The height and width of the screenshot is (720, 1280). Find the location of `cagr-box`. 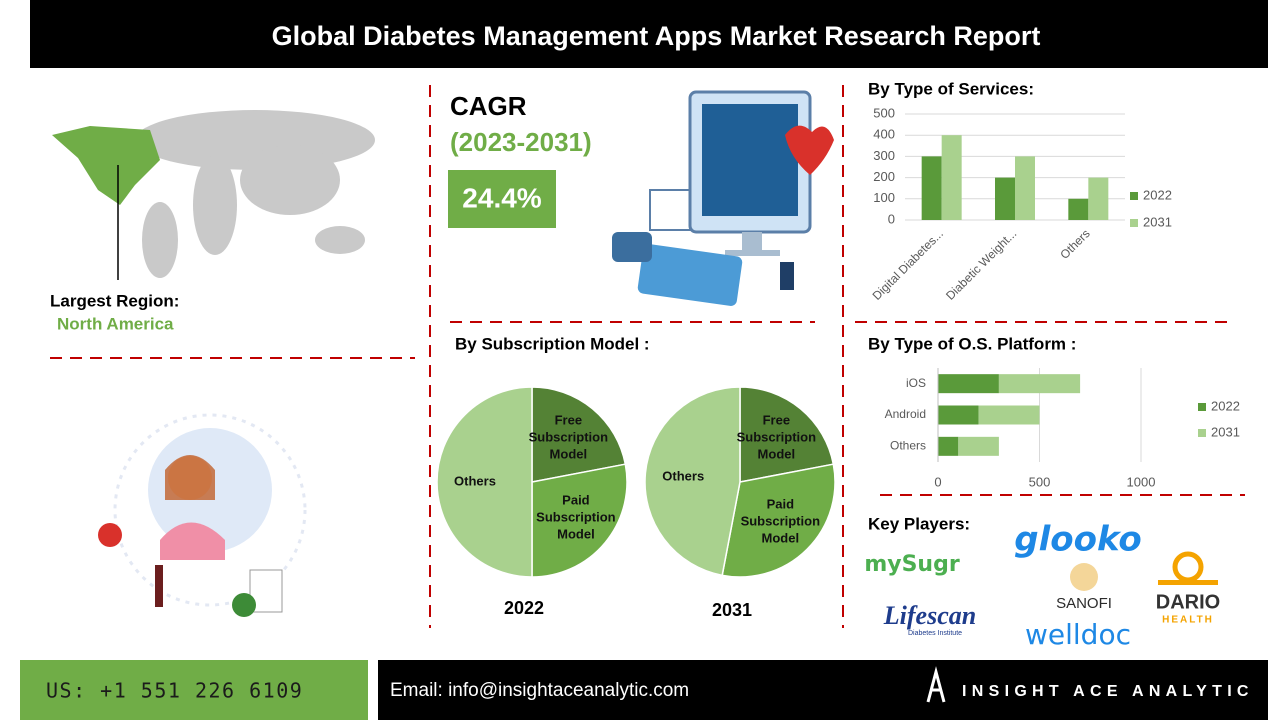

cagr-box is located at coordinates (502, 199).